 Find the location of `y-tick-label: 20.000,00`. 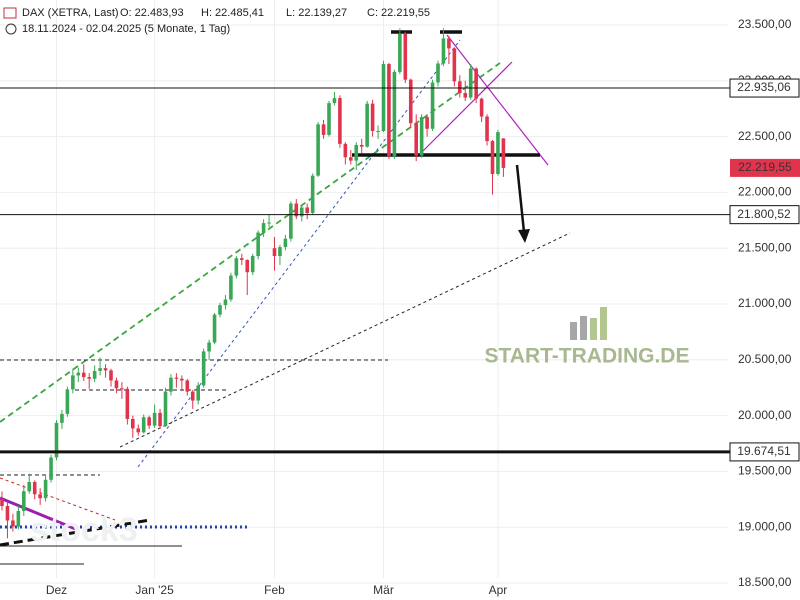

y-tick-label: 20.000,00 is located at coordinates (765, 415).